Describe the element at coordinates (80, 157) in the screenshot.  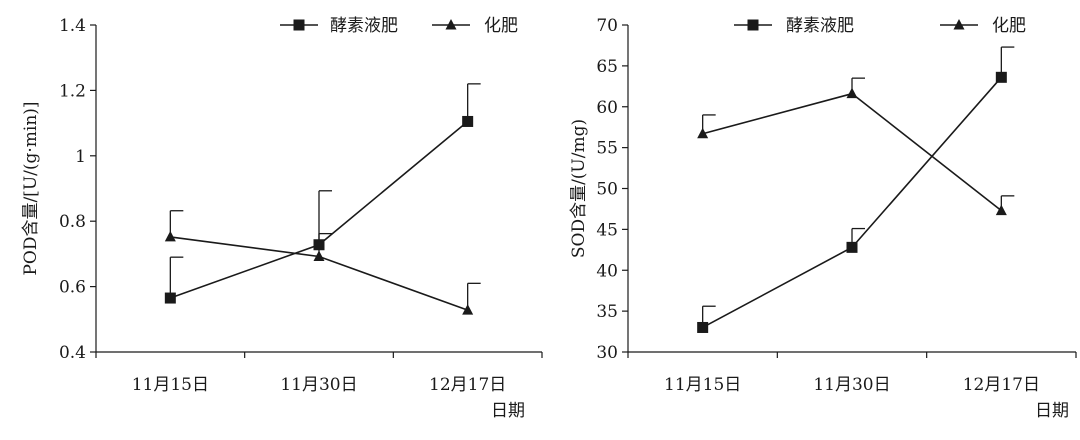
I see `y-tick-label: 1` at that location.